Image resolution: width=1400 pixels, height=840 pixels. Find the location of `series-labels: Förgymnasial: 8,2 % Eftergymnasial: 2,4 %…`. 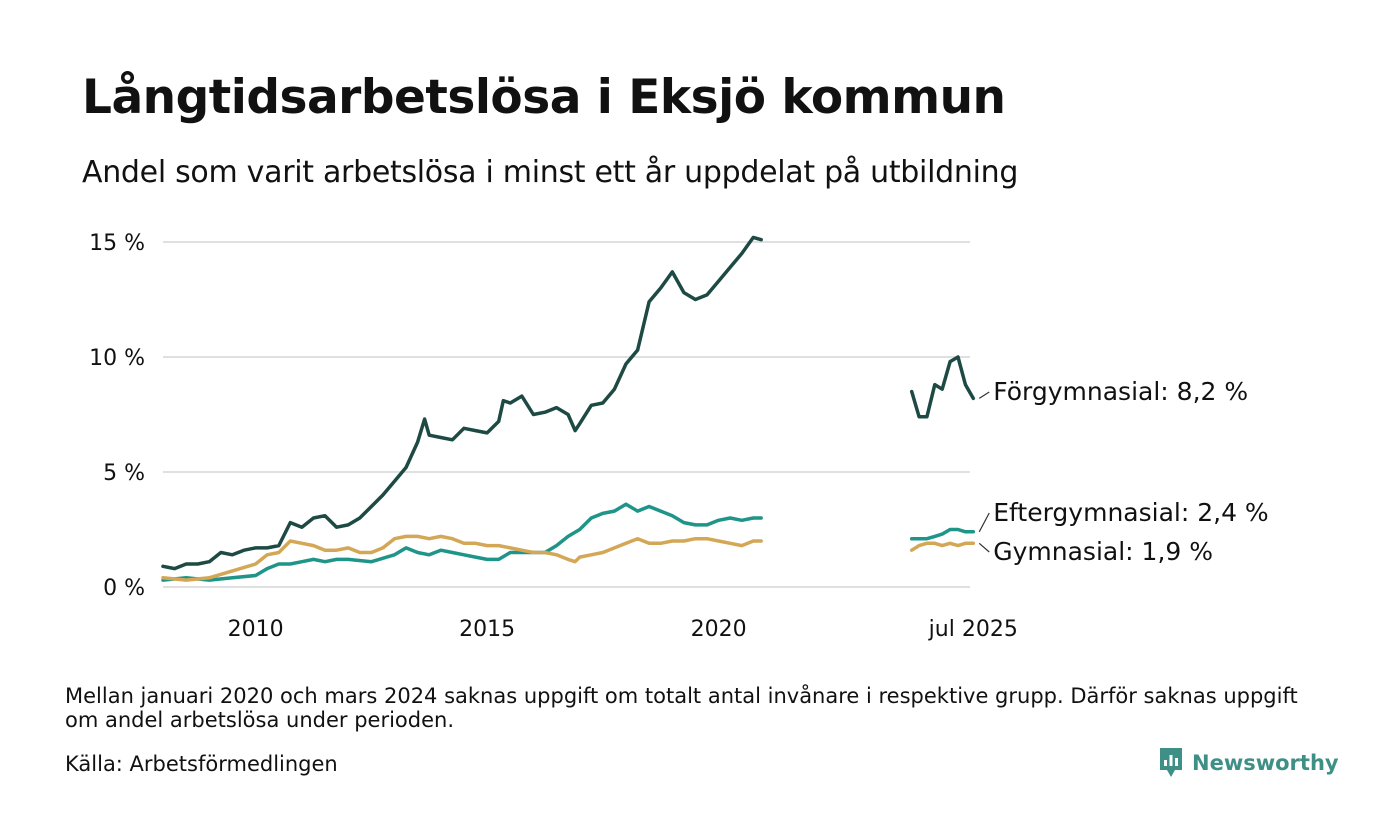

series-labels: Förgymnasial: 8,2 % Eftergymnasial: 2,4 %… is located at coordinates (1123, 471).